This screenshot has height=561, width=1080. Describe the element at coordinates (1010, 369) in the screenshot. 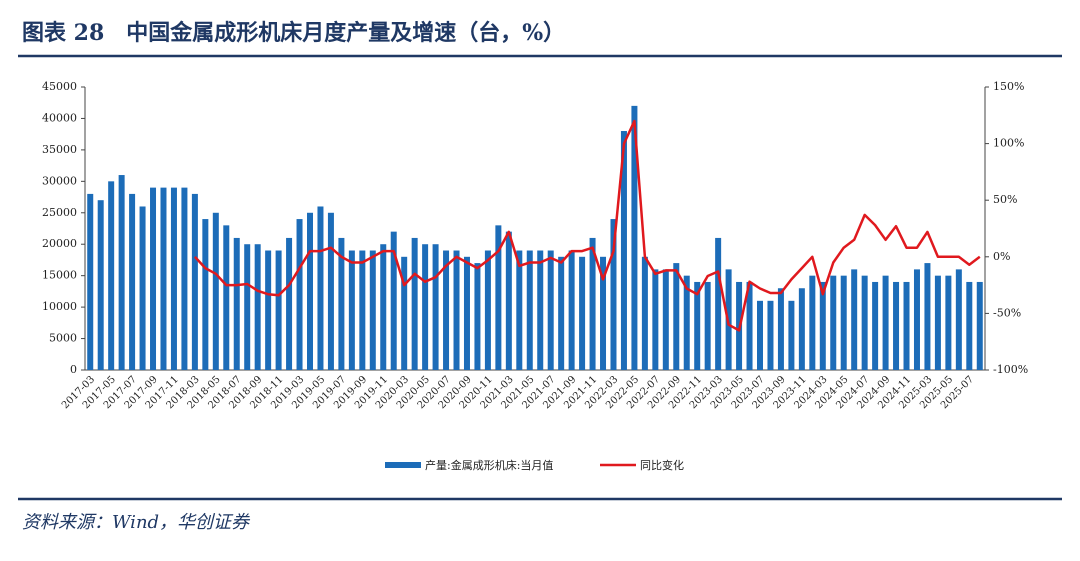

I see `y2-tick-label: -100%` at that location.